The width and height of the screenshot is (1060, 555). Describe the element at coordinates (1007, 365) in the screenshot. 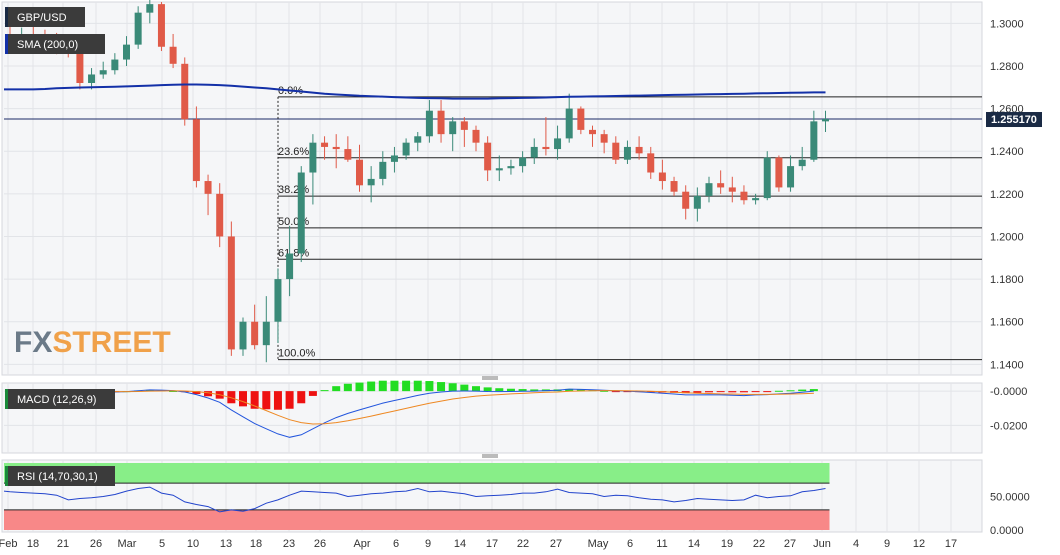

I see `price-tick-label: 1.1400` at that location.